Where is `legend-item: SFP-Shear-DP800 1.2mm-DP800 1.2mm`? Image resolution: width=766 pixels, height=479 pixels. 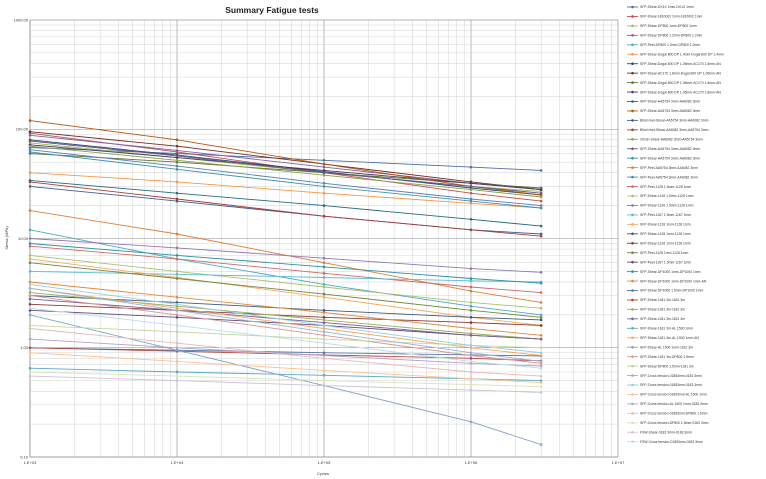 legend-item: SFP-Shear-DP800 1.2mm-DP800 1.2mm is located at coordinates (665, 36).